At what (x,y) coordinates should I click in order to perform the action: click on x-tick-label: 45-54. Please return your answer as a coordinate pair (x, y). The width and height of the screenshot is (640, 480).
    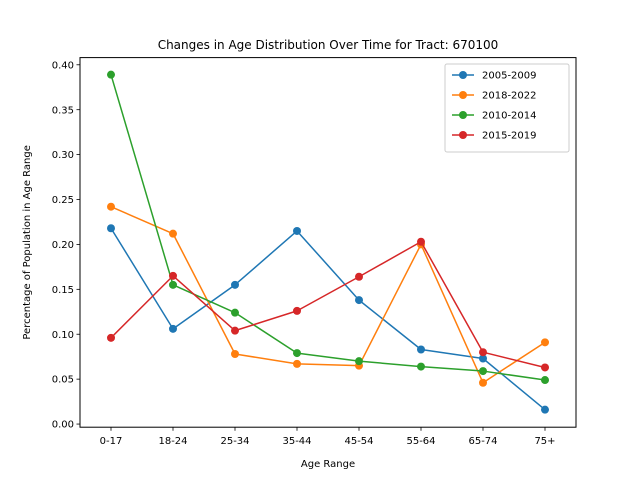
    Looking at the image, I should click on (358, 441).